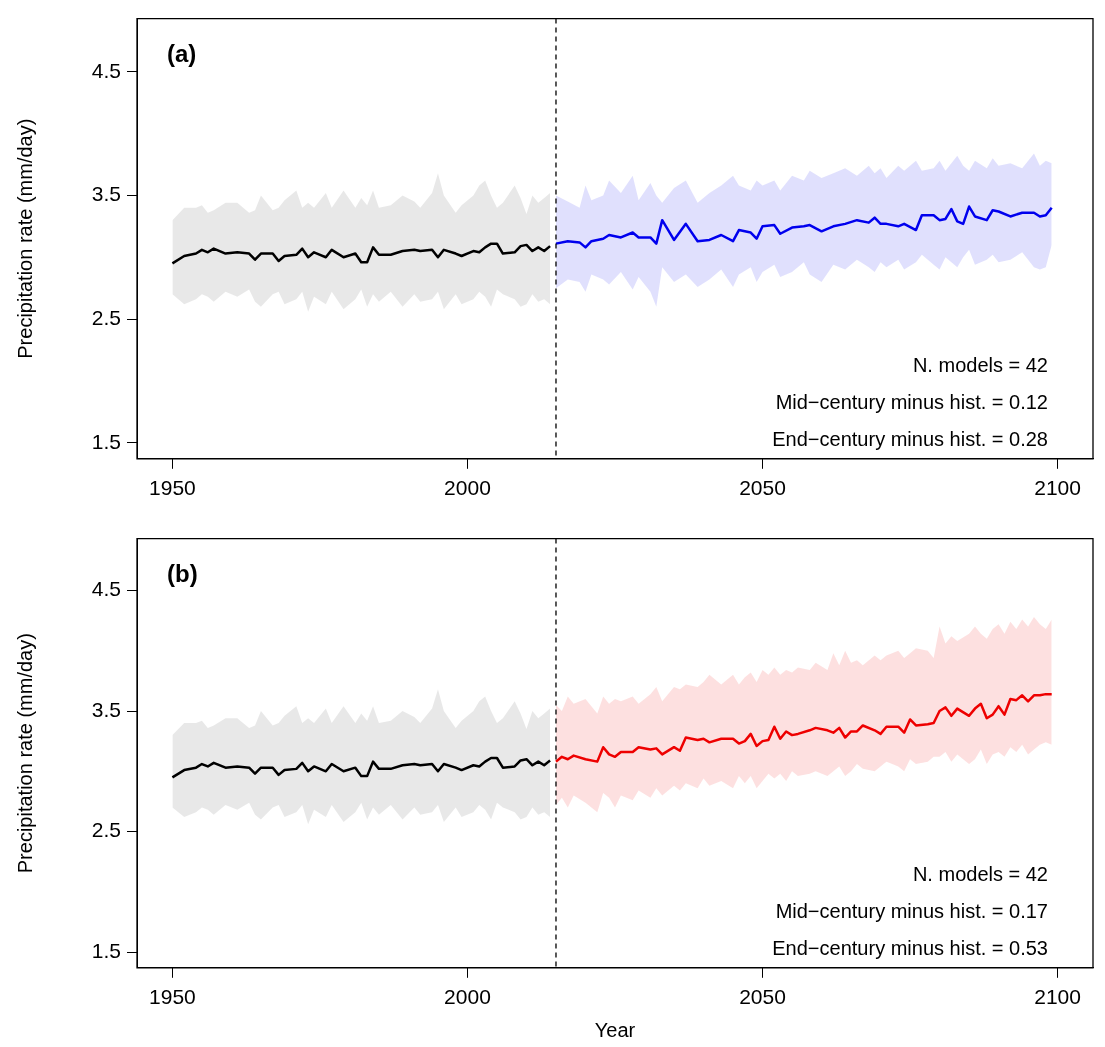 The height and width of the screenshot is (1047, 1105). What do you see at coordinates (911, 402) in the screenshot?
I see `annotation: Mid−century minus hist. = 0.12` at bounding box center [911, 402].